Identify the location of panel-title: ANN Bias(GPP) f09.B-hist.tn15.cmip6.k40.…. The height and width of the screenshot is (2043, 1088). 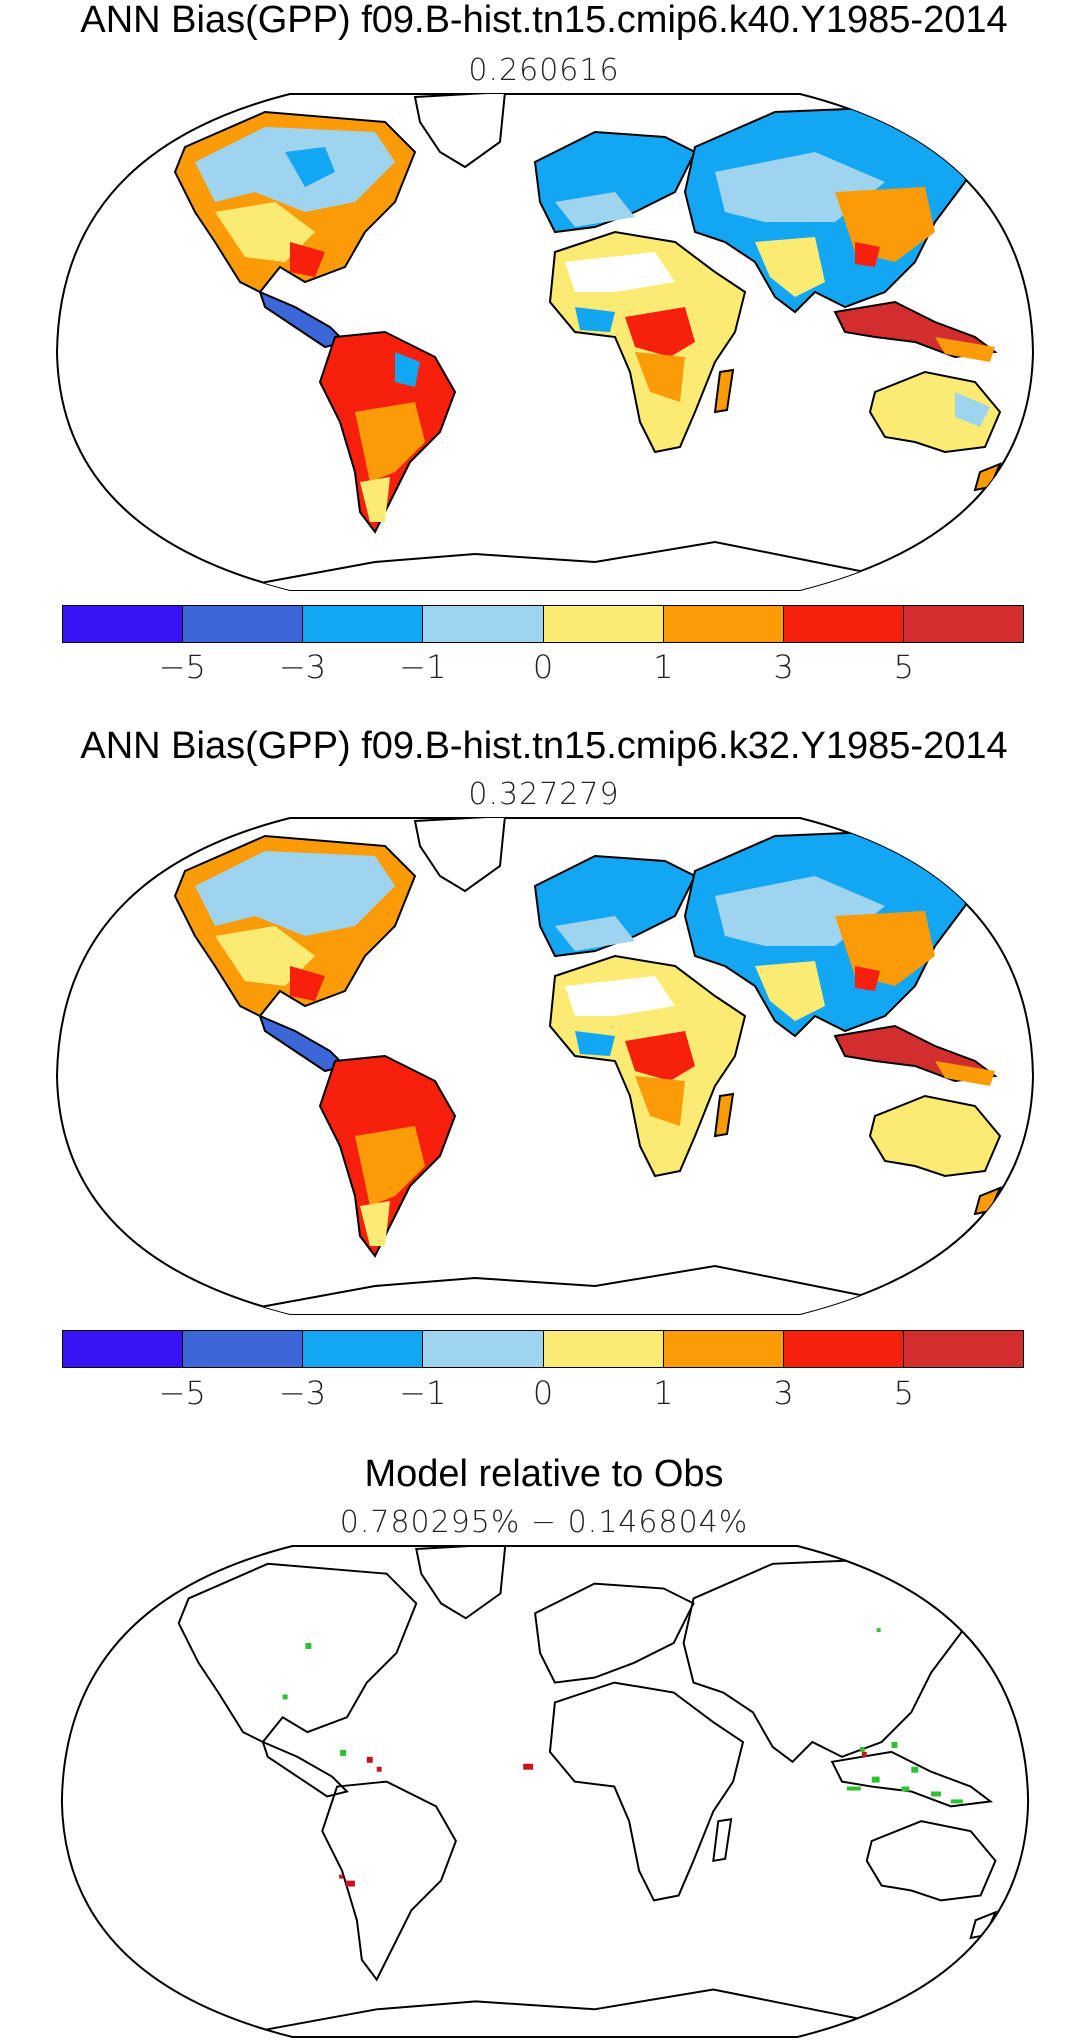
(544, 20).